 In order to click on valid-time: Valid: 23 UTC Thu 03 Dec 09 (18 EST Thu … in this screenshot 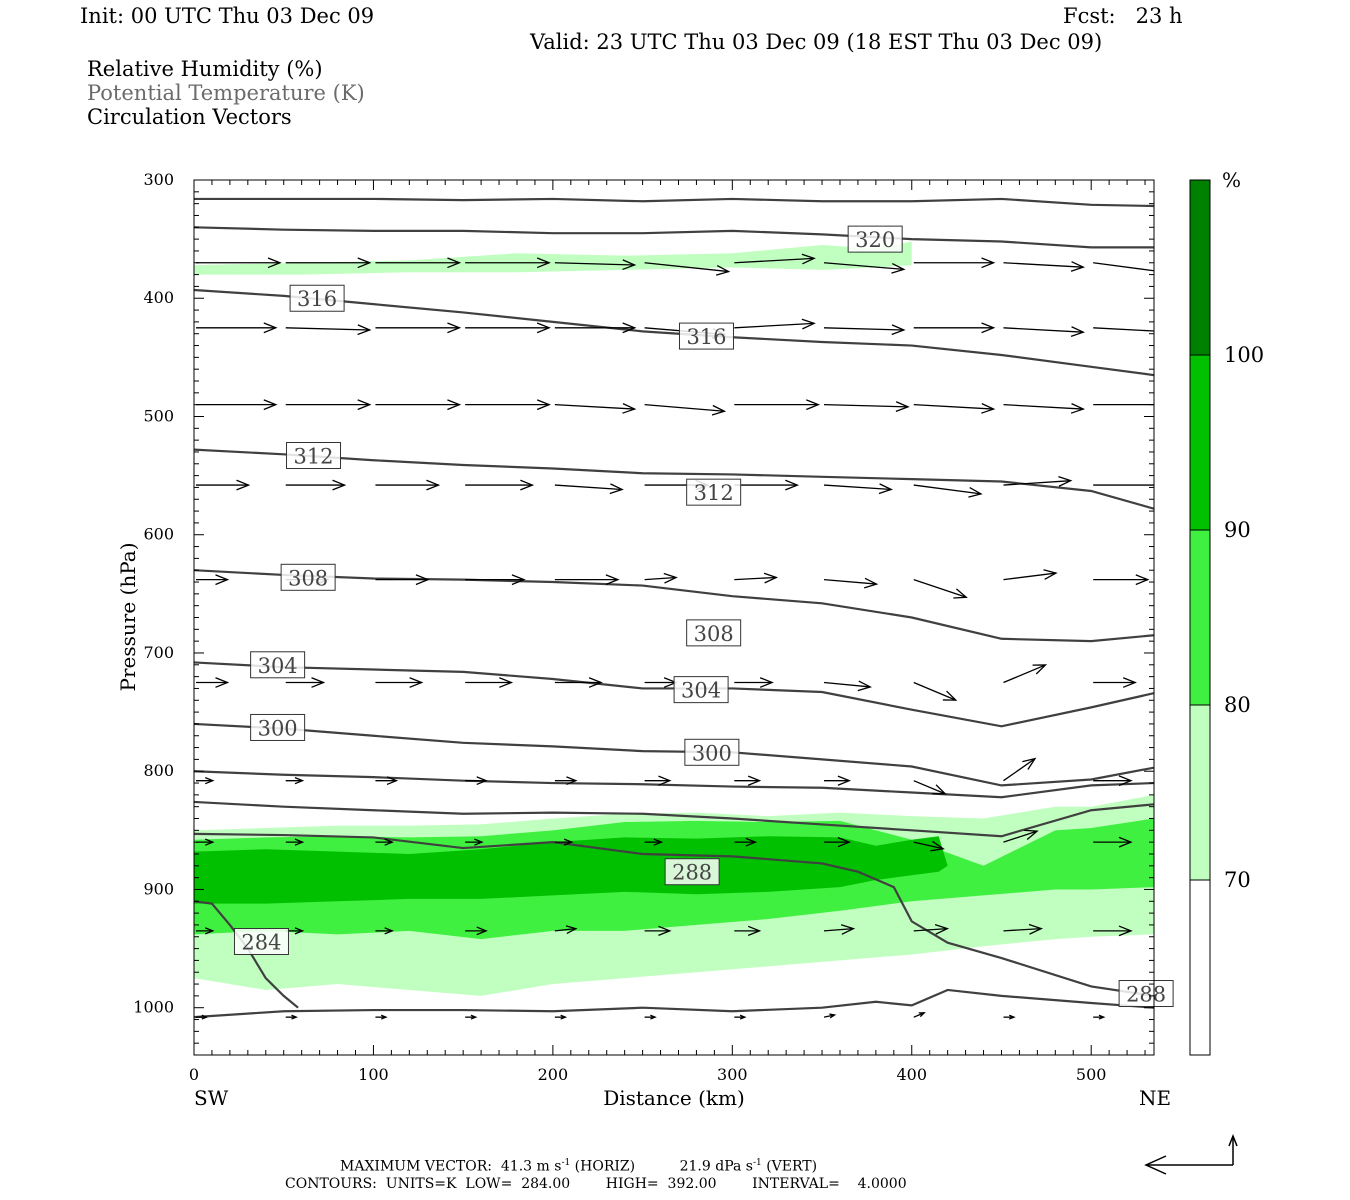, I will do `click(816, 42)`.